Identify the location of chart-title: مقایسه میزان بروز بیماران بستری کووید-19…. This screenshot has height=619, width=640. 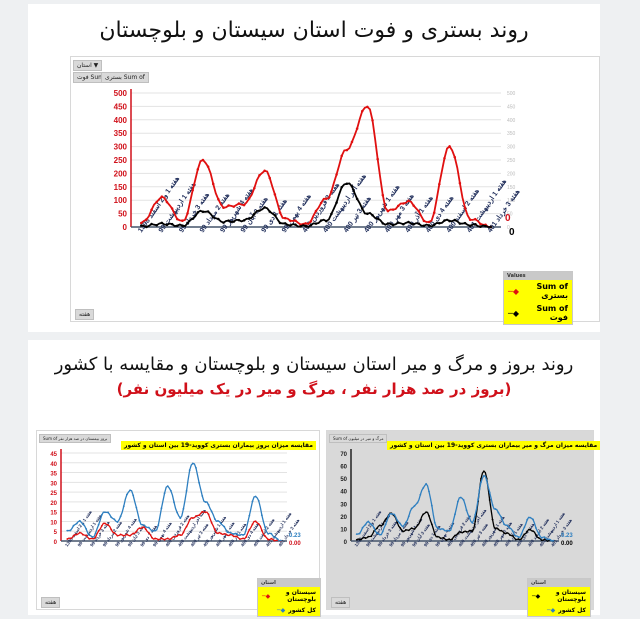
(218, 445).